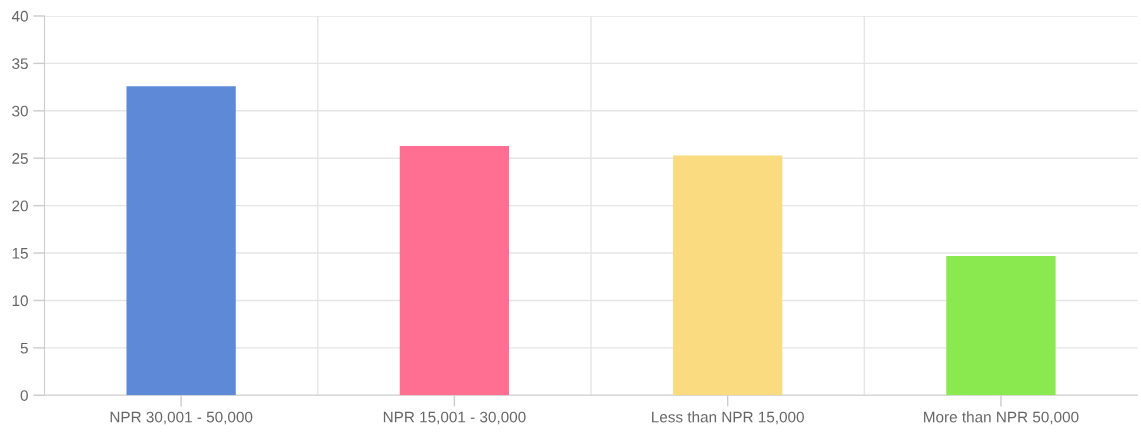 The height and width of the screenshot is (432, 1141). Describe the element at coordinates (20, 64) in the screenshot. I see `y-tick-label: 35` at that location.